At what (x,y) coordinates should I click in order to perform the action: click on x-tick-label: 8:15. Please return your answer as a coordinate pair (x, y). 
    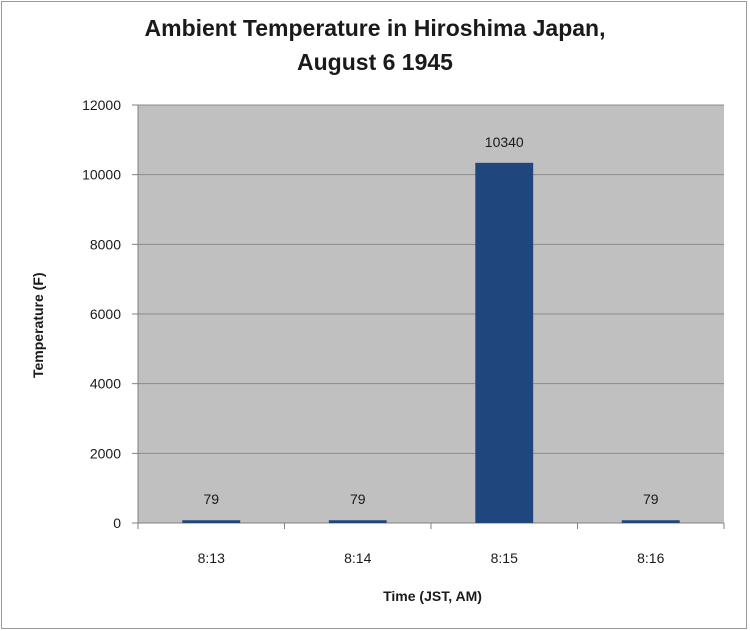
    Looking at the image, I should click on (504, 558).